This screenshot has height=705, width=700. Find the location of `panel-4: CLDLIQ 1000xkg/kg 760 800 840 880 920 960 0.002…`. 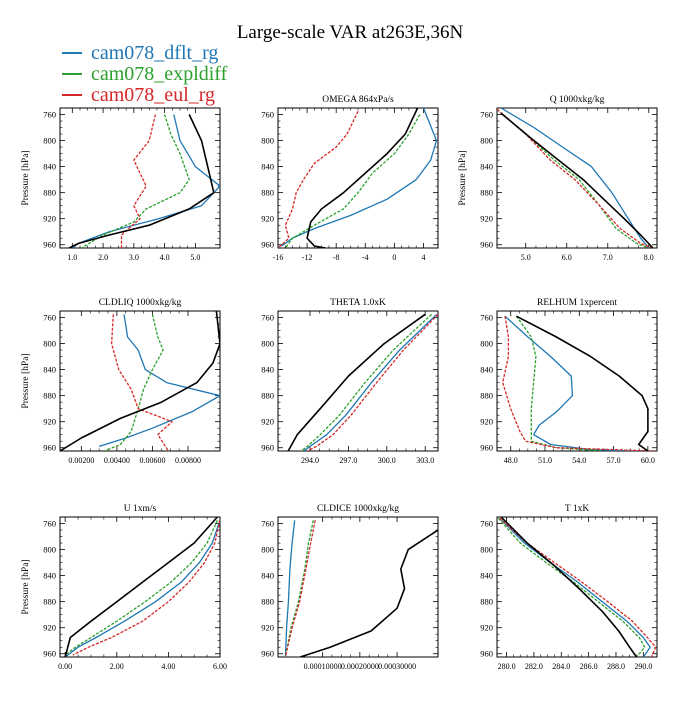

panel-4: CLDLIQ 1000xkg/kg 760 800 840 880 920 960 0.002… is located at coordinates (121, 381).